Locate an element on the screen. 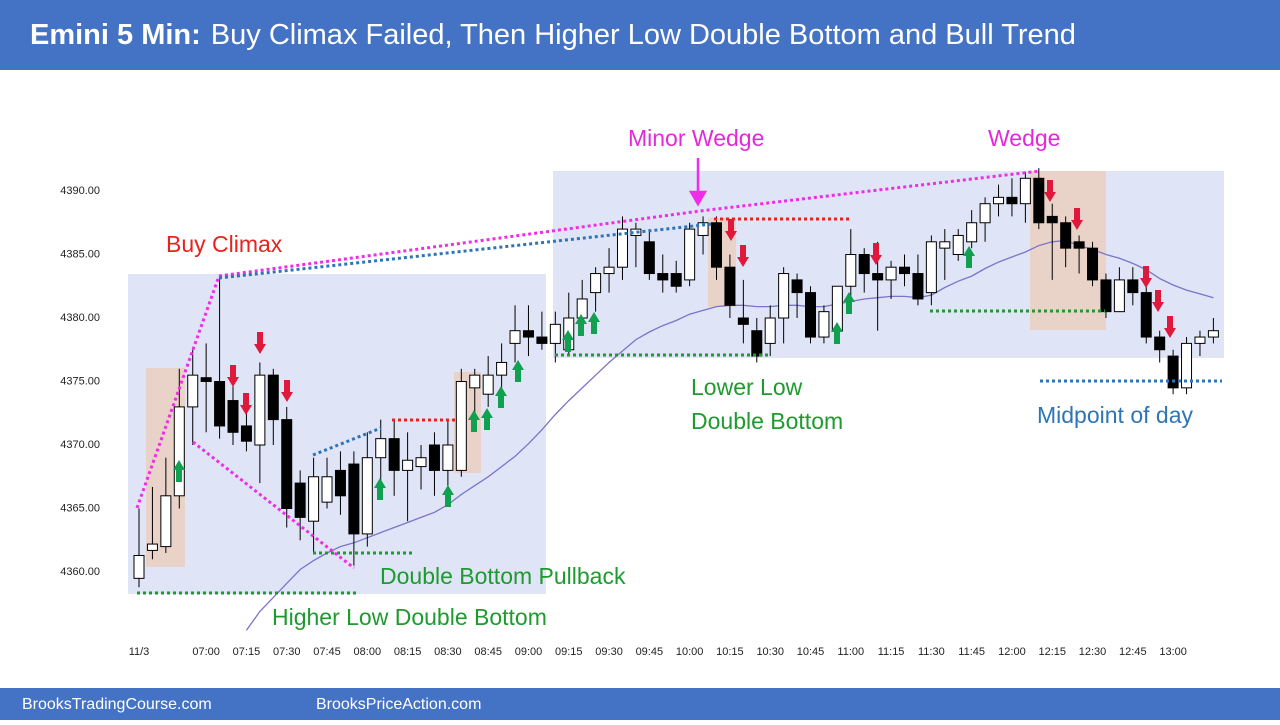 The height and width of the screenshot is (725, 1280). y-tick-label: 4380.00 is located at coordinates (80, 318).